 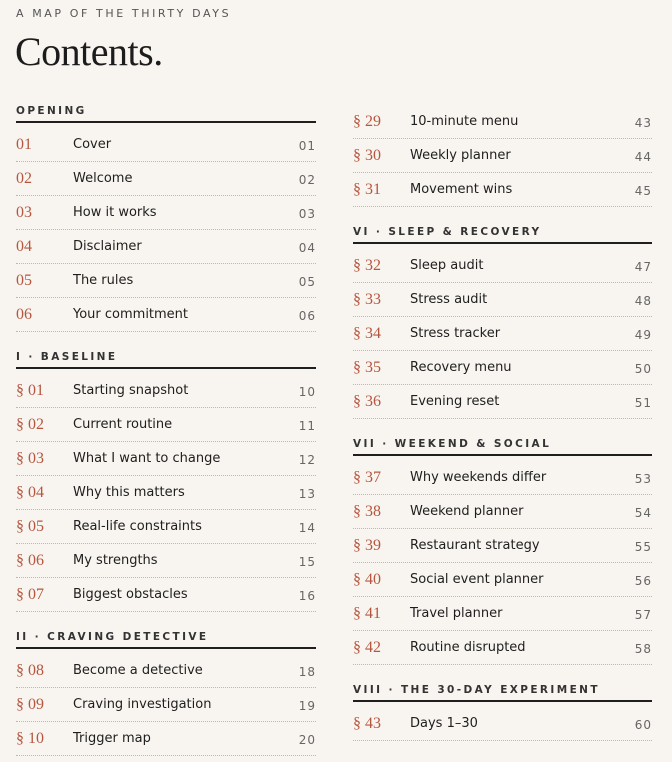 What do you see at coordinates (455, 333) in the screenshot?
I see `entry-title: Stress tracker` at bounding box center [455, 333].